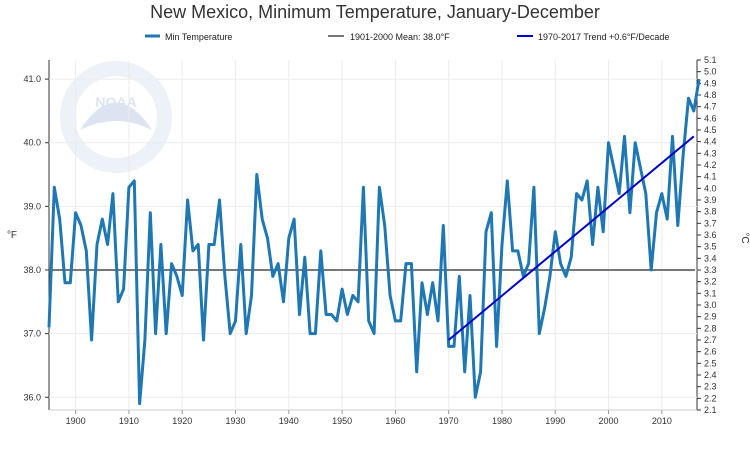 The height and width of the screenshot is (450, 750). I want to click on y2-tick-label: 2.3, so click(710, 387).